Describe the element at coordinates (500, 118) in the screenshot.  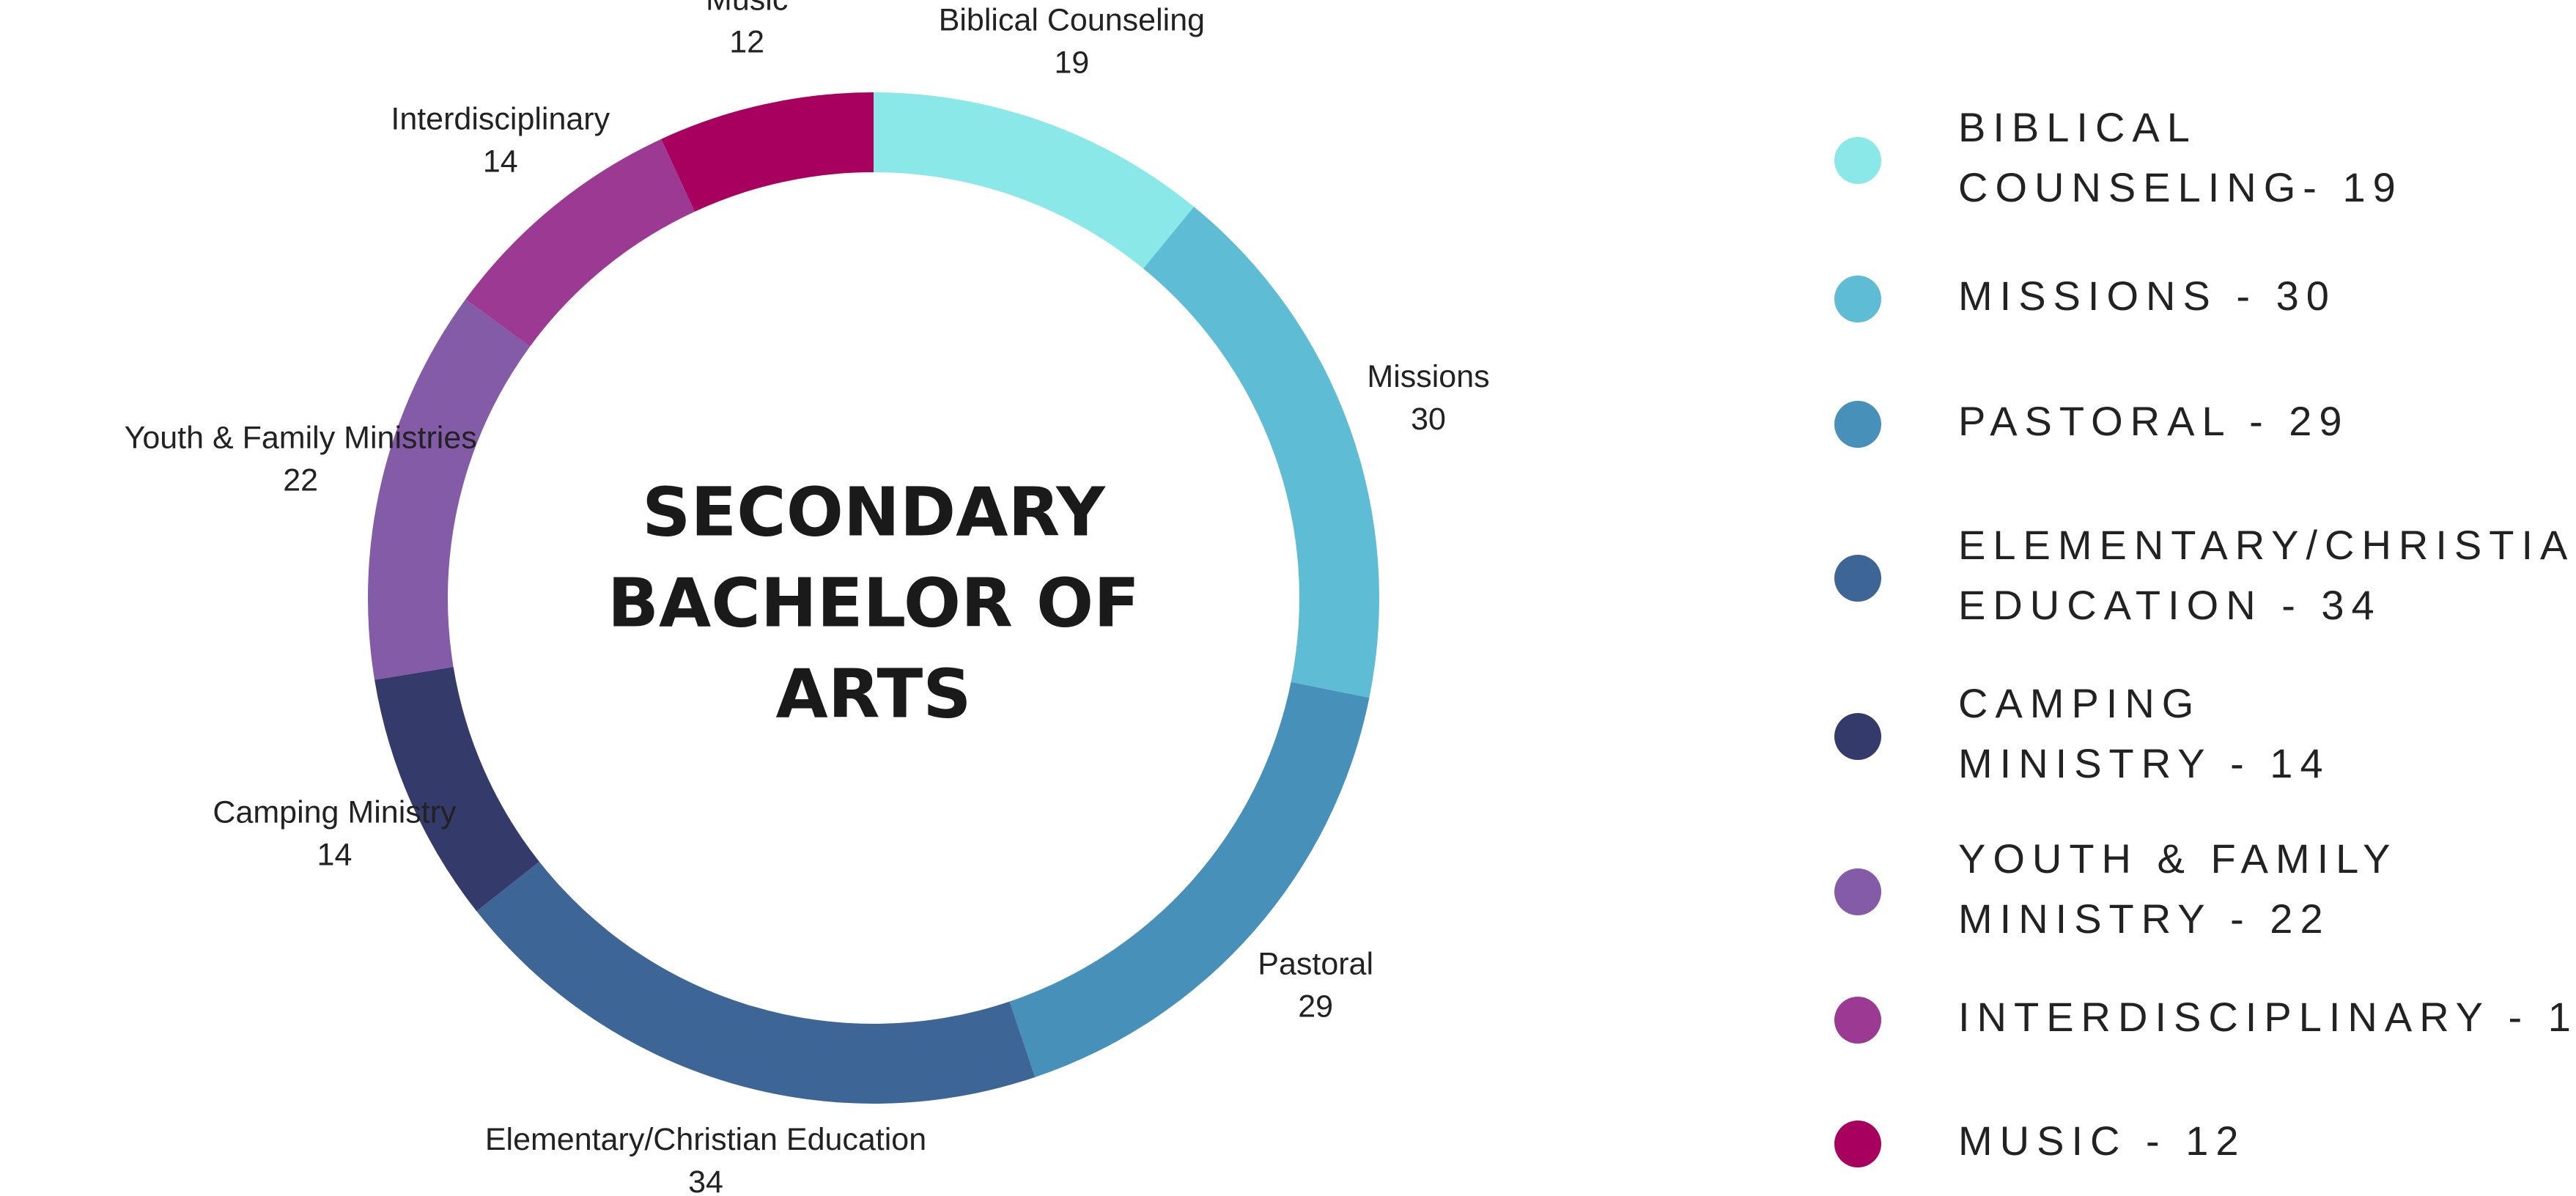
I see `segment-label: Interdisciplinary` at that location.